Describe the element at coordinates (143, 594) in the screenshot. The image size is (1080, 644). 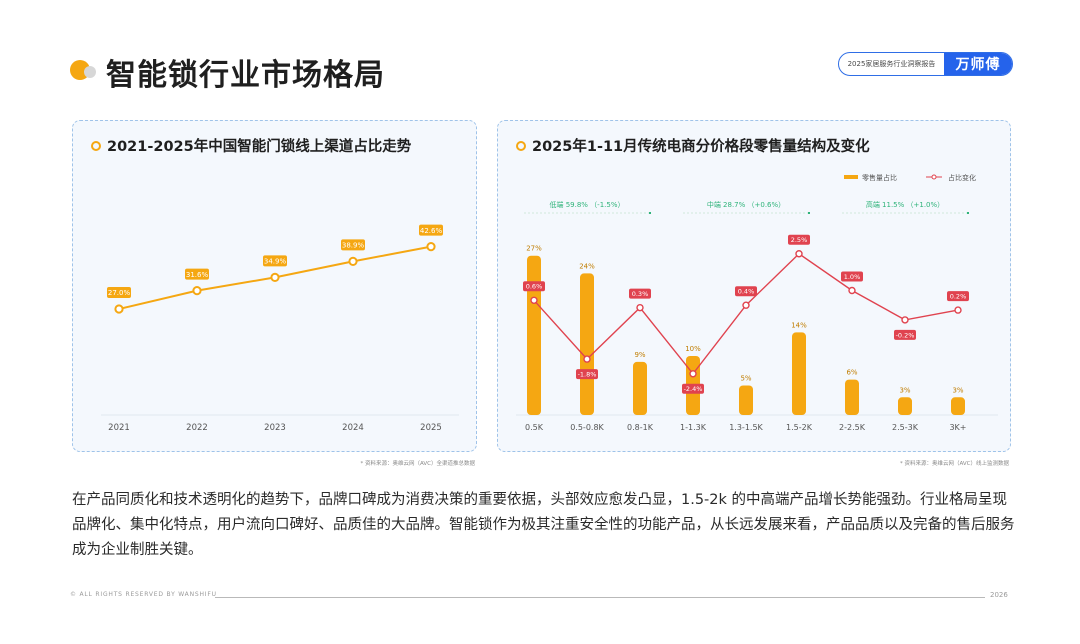
I see `copyright: © ALL RIGHTS RESERVED BY WANSHIFU` at that location.